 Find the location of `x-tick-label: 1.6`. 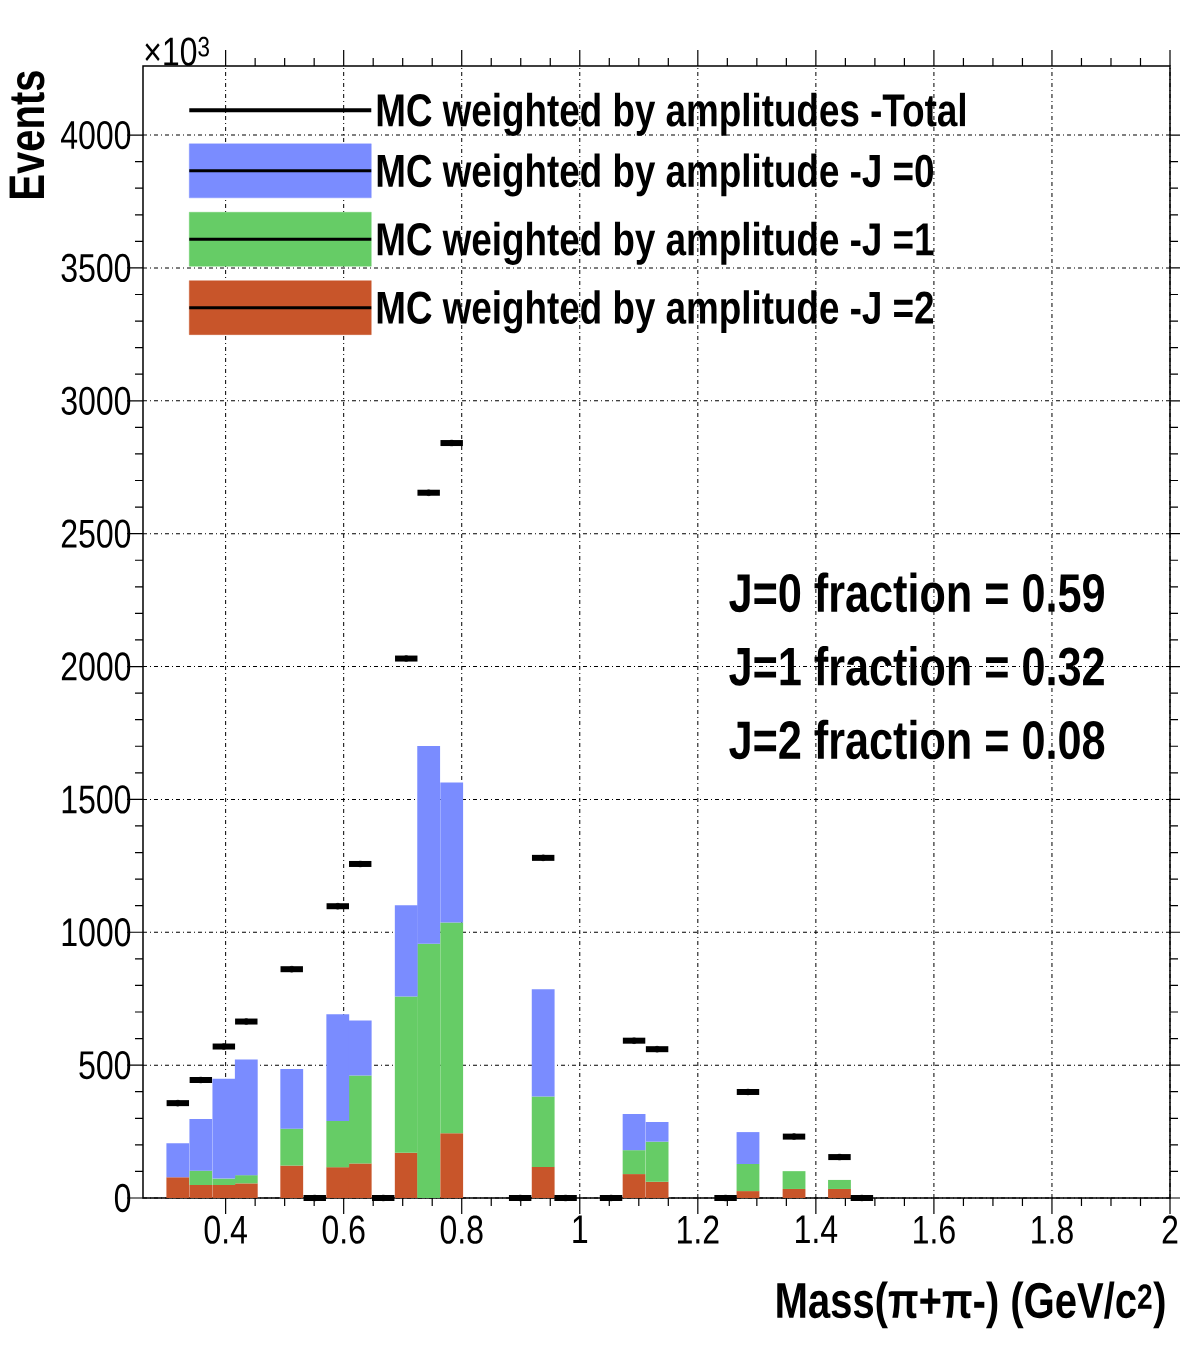

x-tick-label: 1.6 is located at coordinates (934, 1229).